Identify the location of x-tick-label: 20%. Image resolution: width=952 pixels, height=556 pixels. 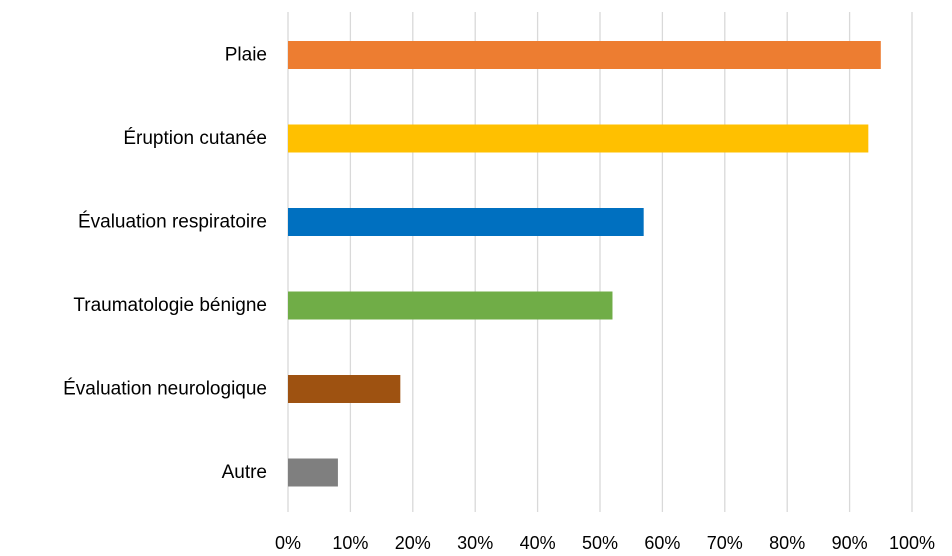
(413, 543).